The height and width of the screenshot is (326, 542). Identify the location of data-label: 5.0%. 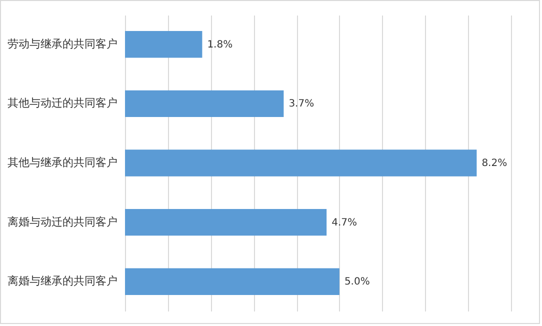
(357, 282).